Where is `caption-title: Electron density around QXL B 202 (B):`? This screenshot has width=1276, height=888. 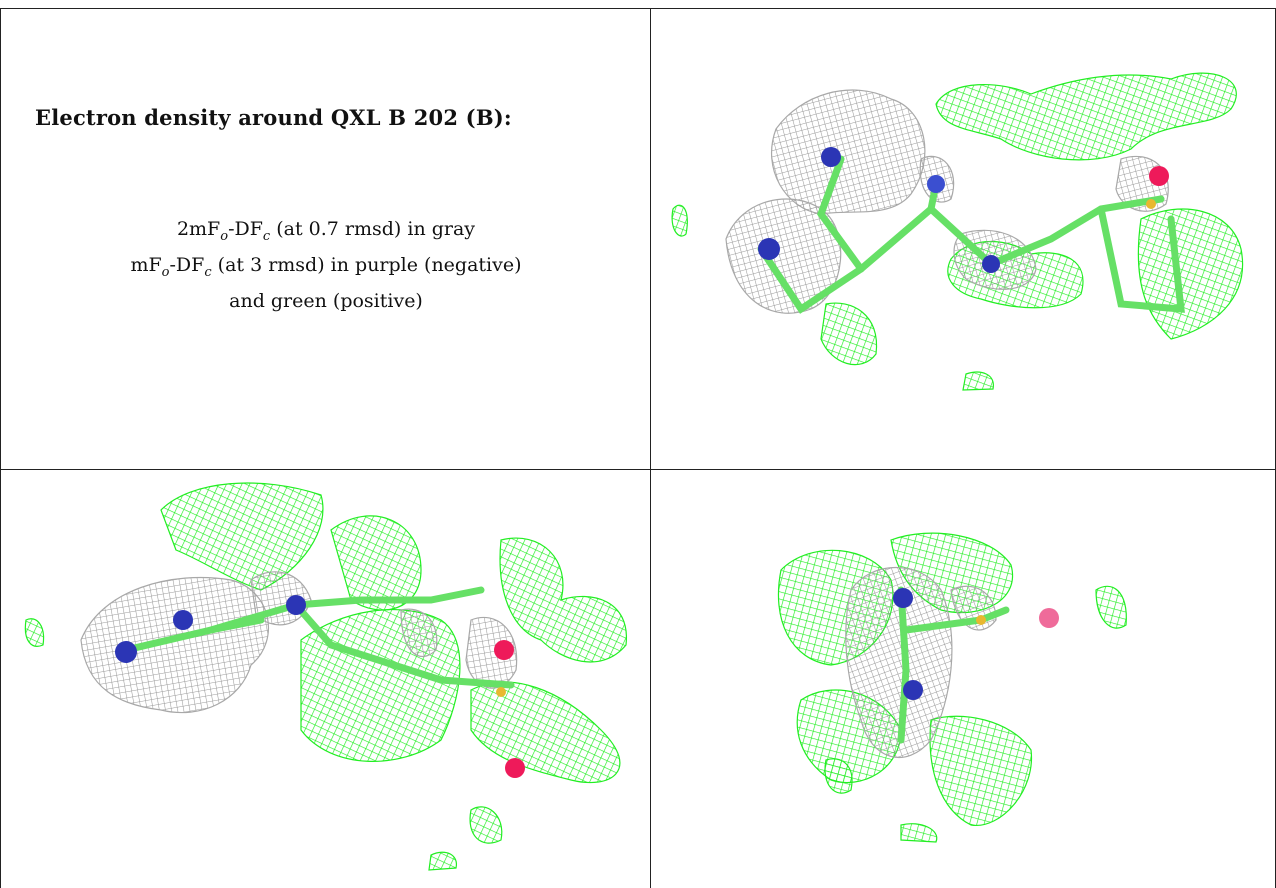
caption-title: Electron density around QXL B 202 (B): is located at coordinates (273, 117).